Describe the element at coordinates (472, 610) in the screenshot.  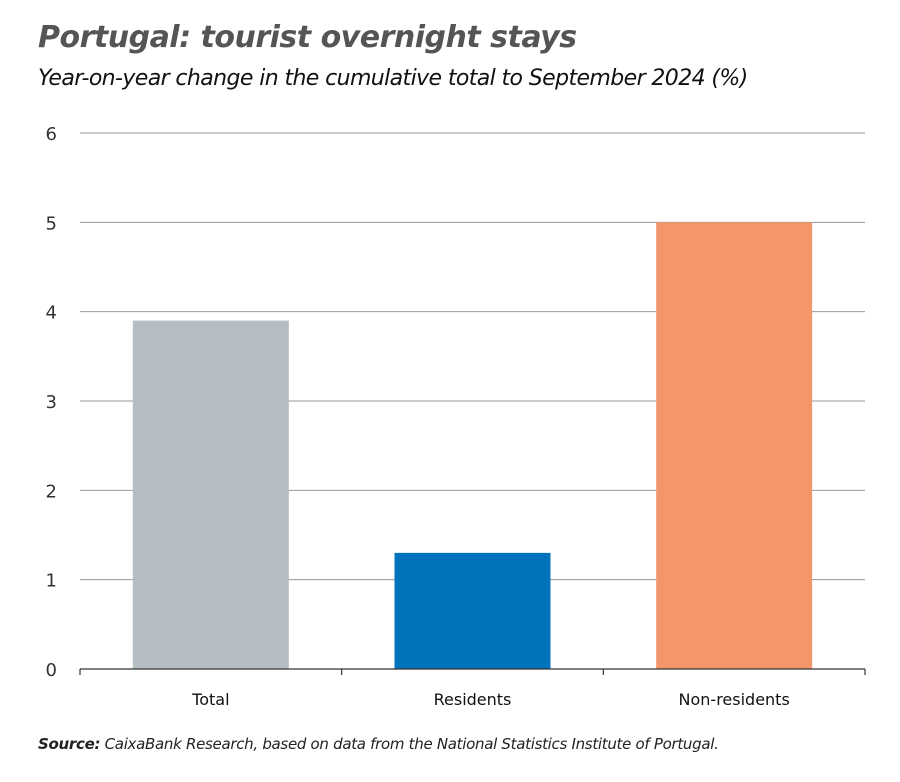
I see `bar-residents` at that location.